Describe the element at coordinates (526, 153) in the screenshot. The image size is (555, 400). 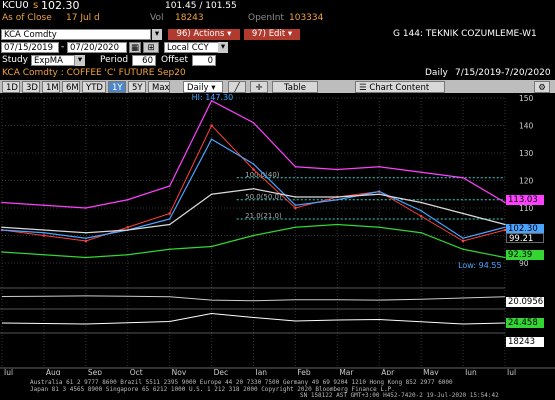
I see `y-tick-label: 130` at that location.